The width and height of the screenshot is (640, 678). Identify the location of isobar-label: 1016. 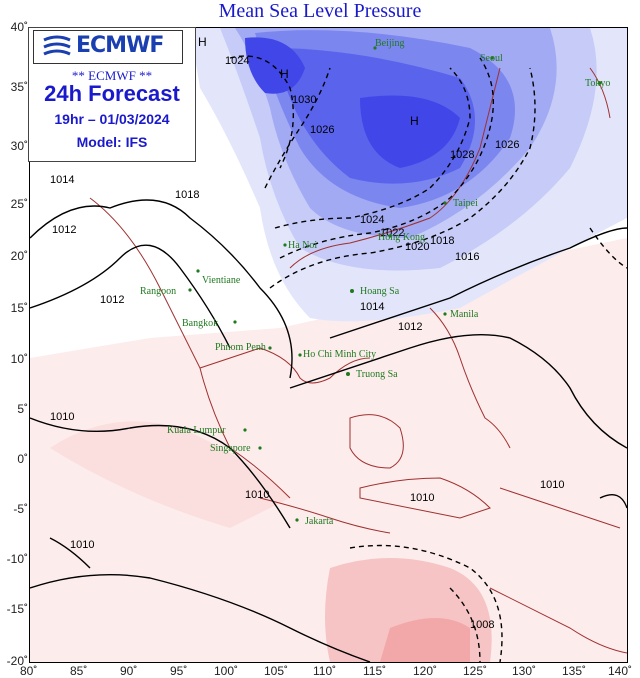
(467, 257).